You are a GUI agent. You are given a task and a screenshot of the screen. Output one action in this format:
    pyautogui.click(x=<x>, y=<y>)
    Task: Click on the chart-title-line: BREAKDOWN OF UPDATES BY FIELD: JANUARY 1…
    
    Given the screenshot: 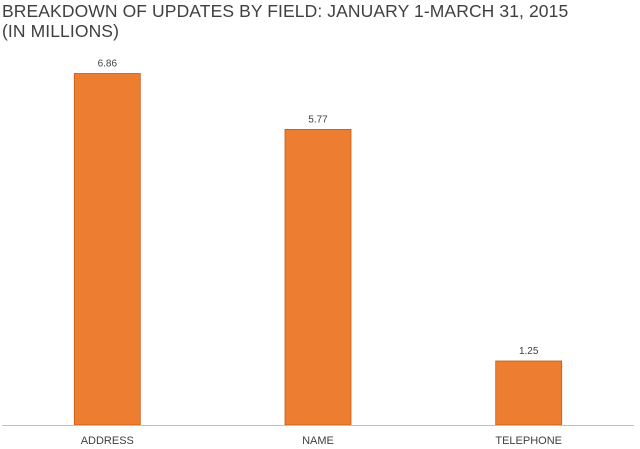 What is the action you would take?
    pyautogui.click(x=285, y=11)
    